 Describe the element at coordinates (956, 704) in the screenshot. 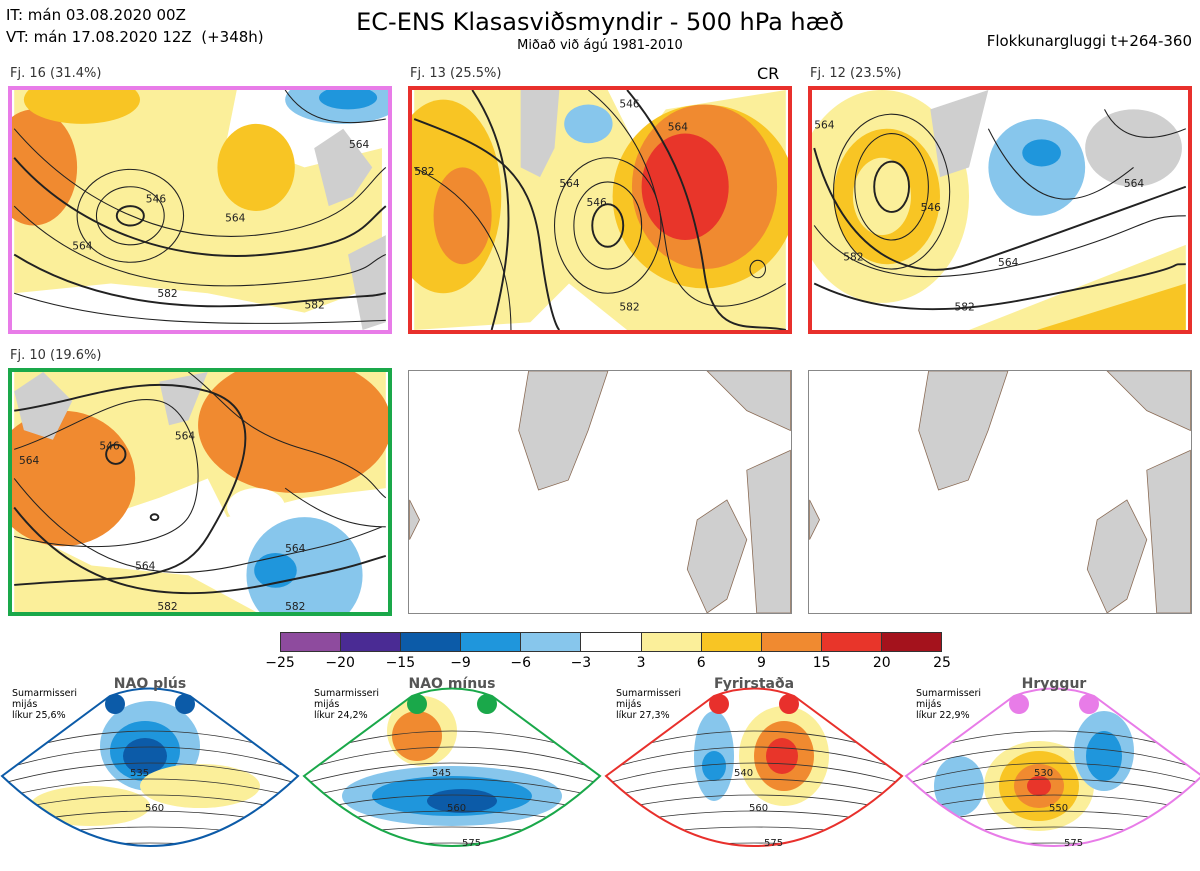

I see `regime-note: Sumarmisseri mijás líkur 22,9%` at that location.